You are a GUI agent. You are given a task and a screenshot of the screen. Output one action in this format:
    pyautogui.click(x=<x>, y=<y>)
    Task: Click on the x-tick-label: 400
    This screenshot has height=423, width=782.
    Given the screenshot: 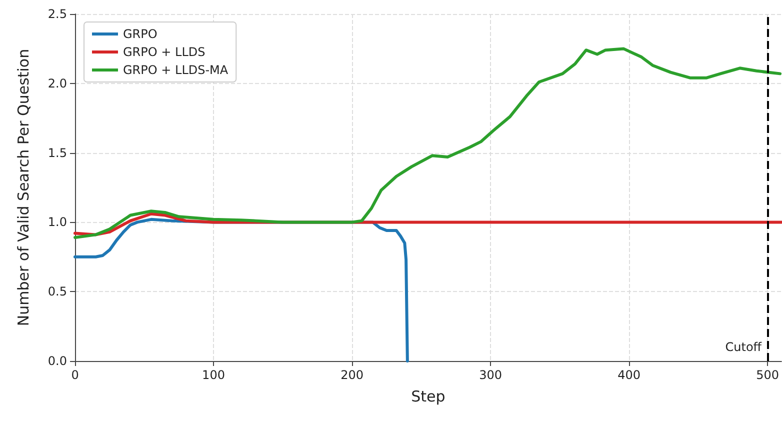 What is the action you would take?
    pyautogui.click(x=629, y=375)
    